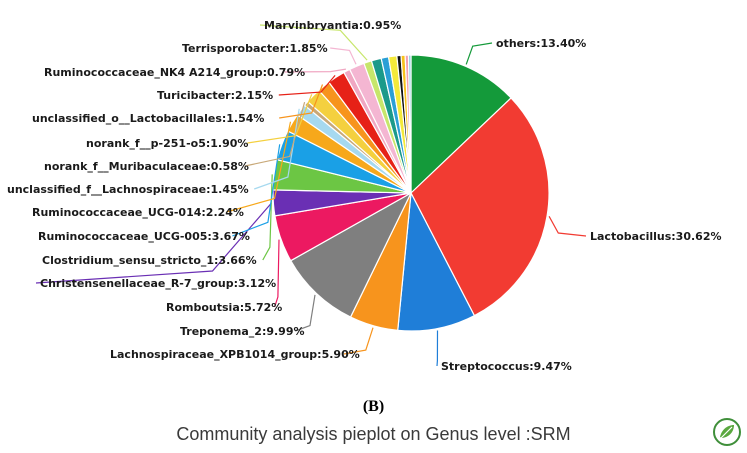 The image size is (747, 453). I want to click on slice-label-ruminococcaceae-nk4a214-group: Ruminococcaceae_NK4 A214_group:0.79%, so click(174, 72).